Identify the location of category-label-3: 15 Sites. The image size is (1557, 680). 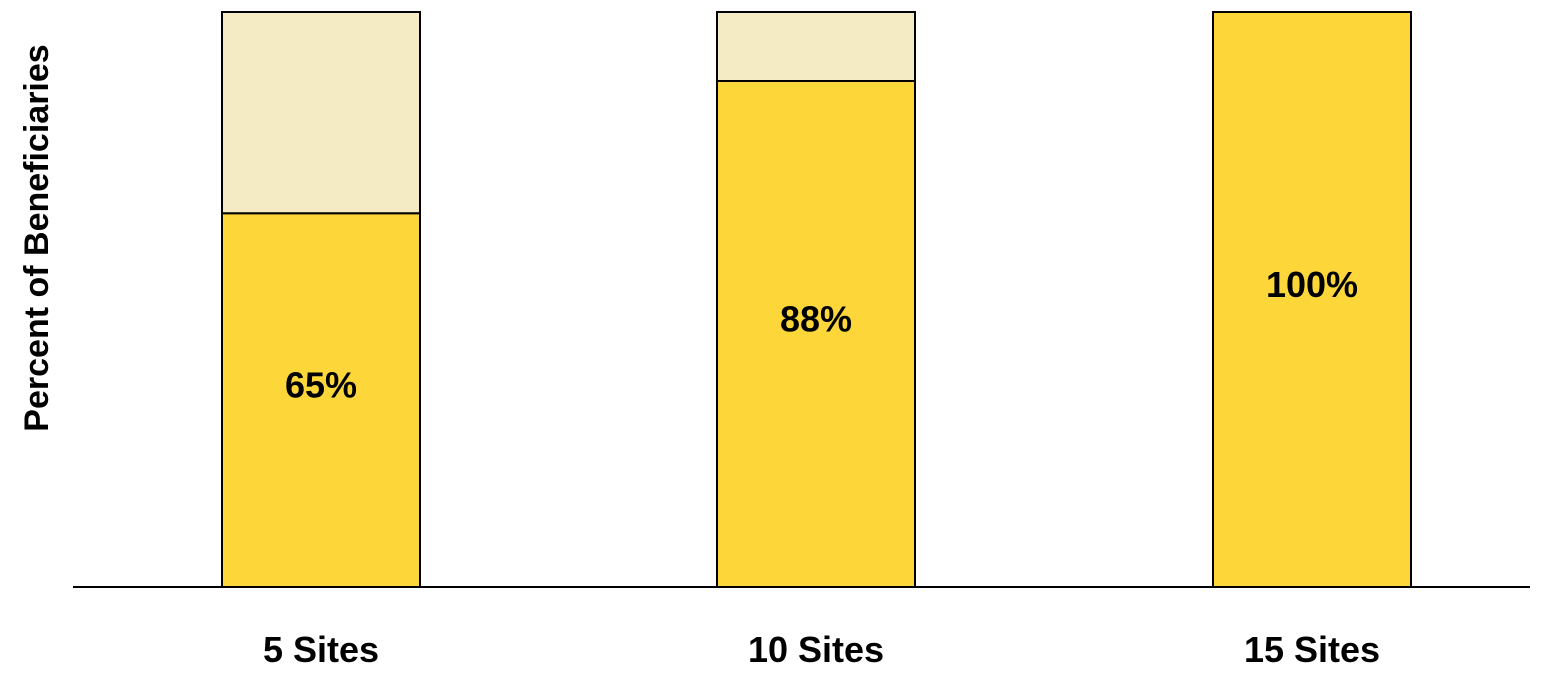
(1312, 649).